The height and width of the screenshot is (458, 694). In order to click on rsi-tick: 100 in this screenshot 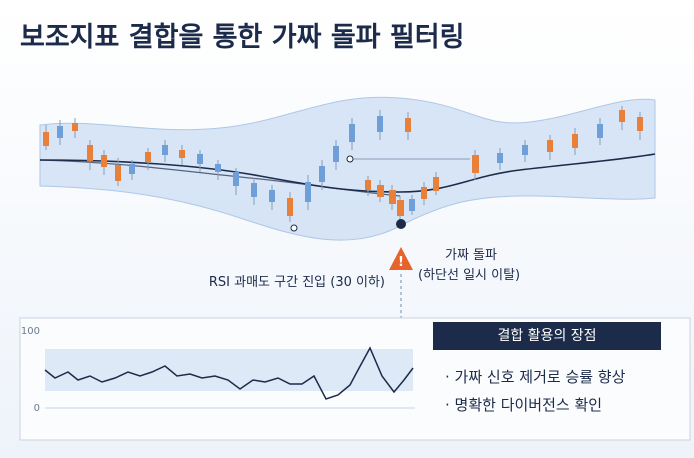, I will do `click(30, 331)`.